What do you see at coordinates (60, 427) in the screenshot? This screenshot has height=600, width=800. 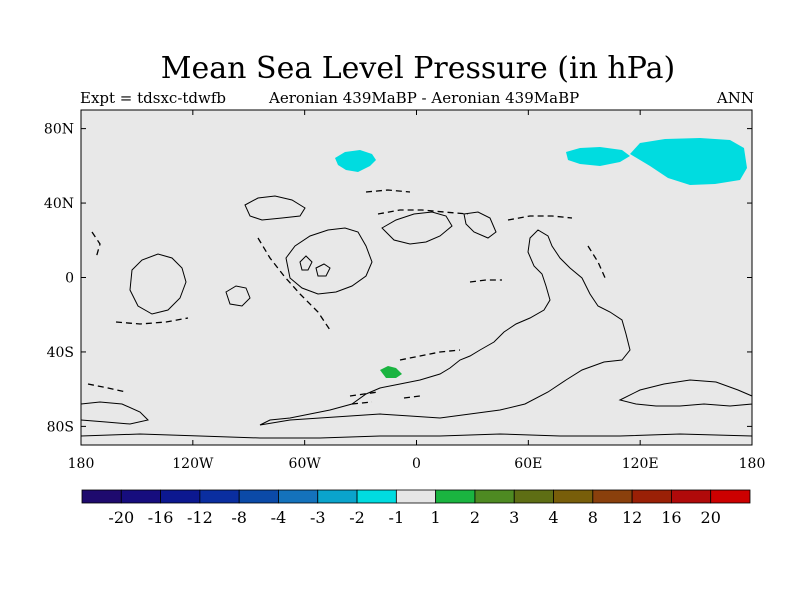 I see `lat-tick-label: 80S` at bounding box center [60, 427].